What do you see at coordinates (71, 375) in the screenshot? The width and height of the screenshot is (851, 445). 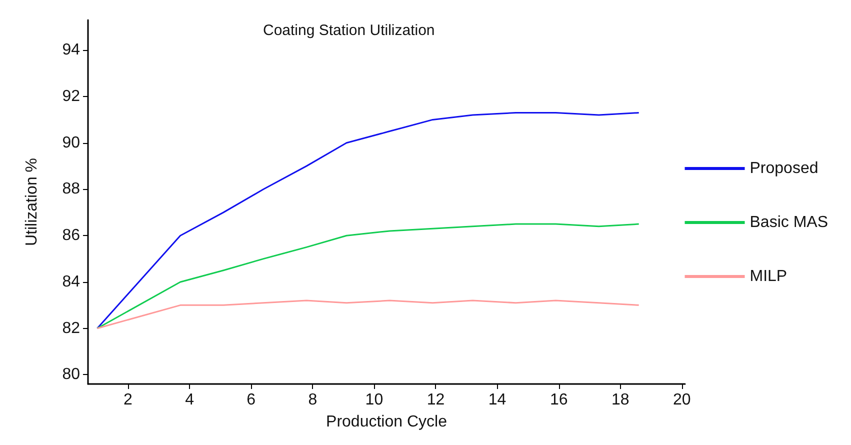 I see `y-tick-label: 80` at bounding box center [71, 375].